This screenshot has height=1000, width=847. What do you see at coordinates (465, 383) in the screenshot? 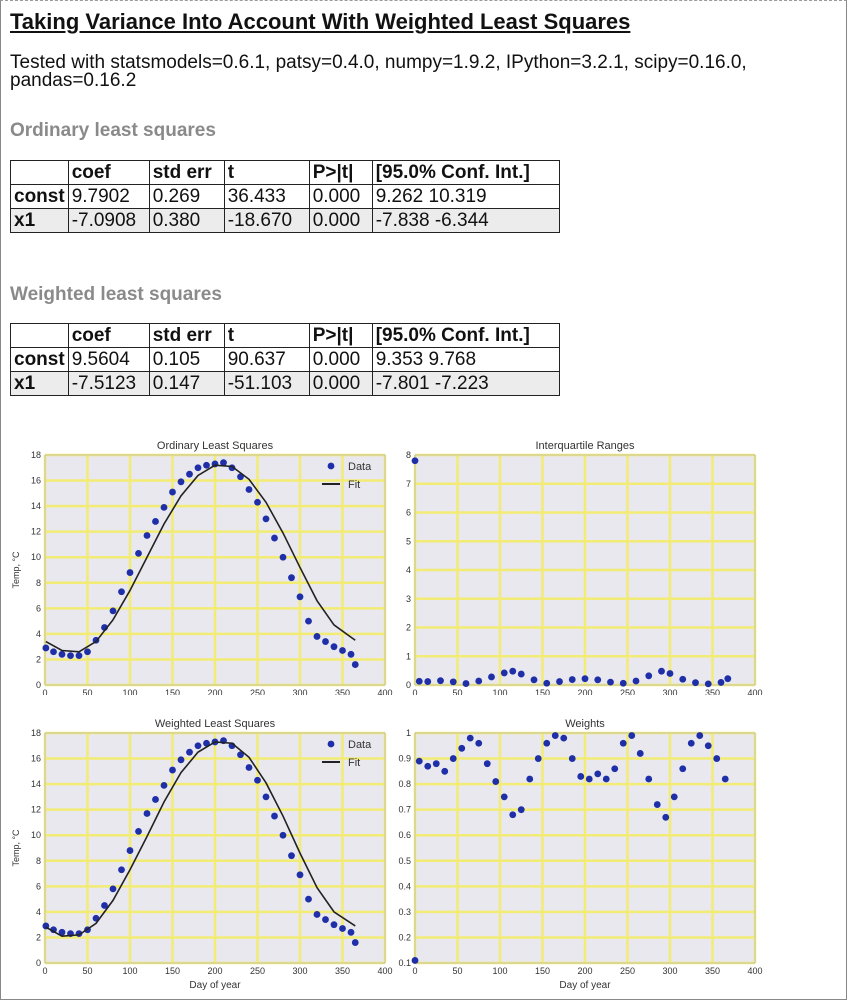
I see `table-cell: -7.801 -7.223` at bounding box center [465, 383].